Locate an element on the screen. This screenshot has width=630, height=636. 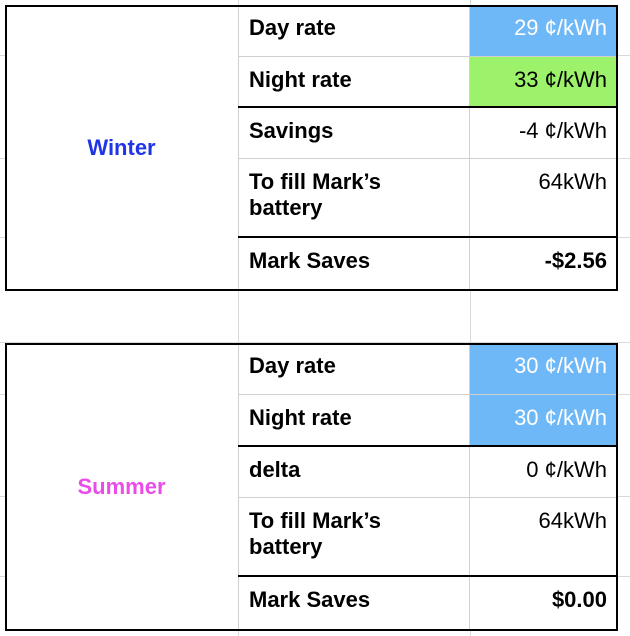
winter-night-rate-row: Night rate 33 ¢/kWh is located at coordinates (428, 82).